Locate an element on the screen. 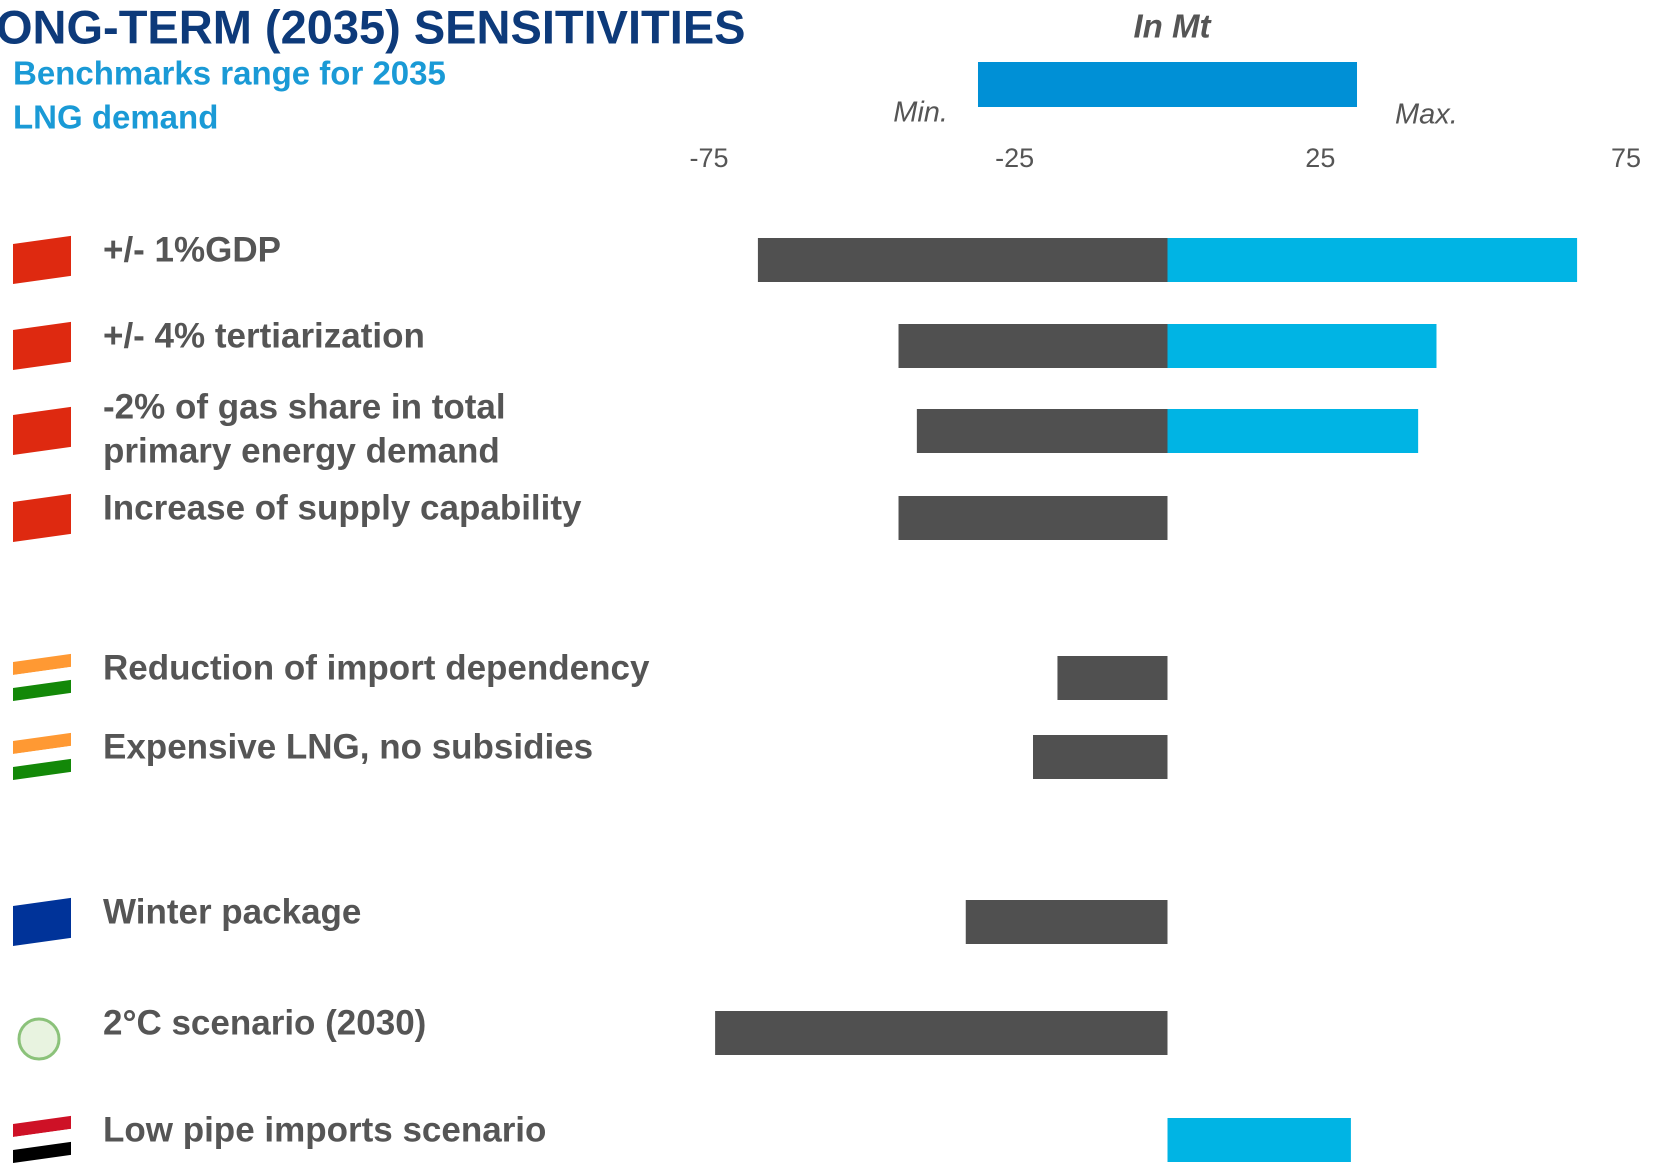 Image resolution: width=1656 pixels, height=1163 pixels. max-label: Max. is located at coordinates (1426, 115).